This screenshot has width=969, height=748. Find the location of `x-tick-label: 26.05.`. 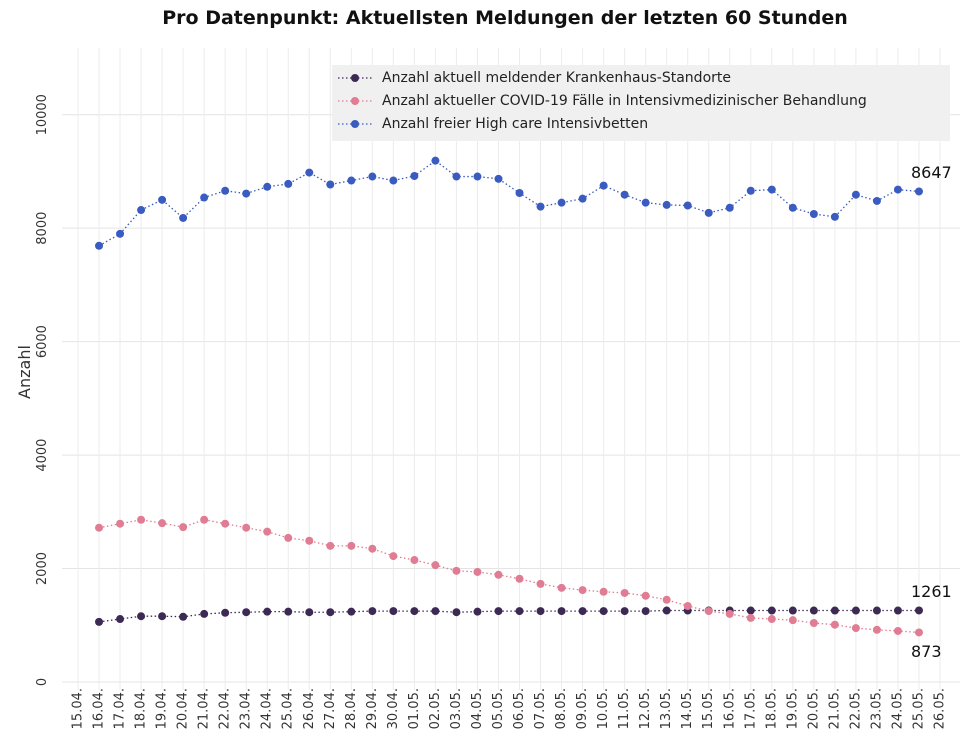

x-tick-label: 26.05. is located at coordinates (940, 708).